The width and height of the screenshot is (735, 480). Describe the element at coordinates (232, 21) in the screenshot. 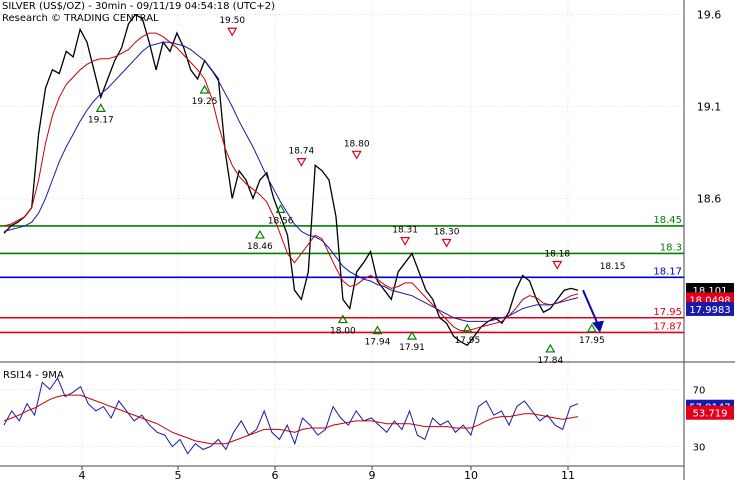

I see `peak-label: 19.50` at that location.